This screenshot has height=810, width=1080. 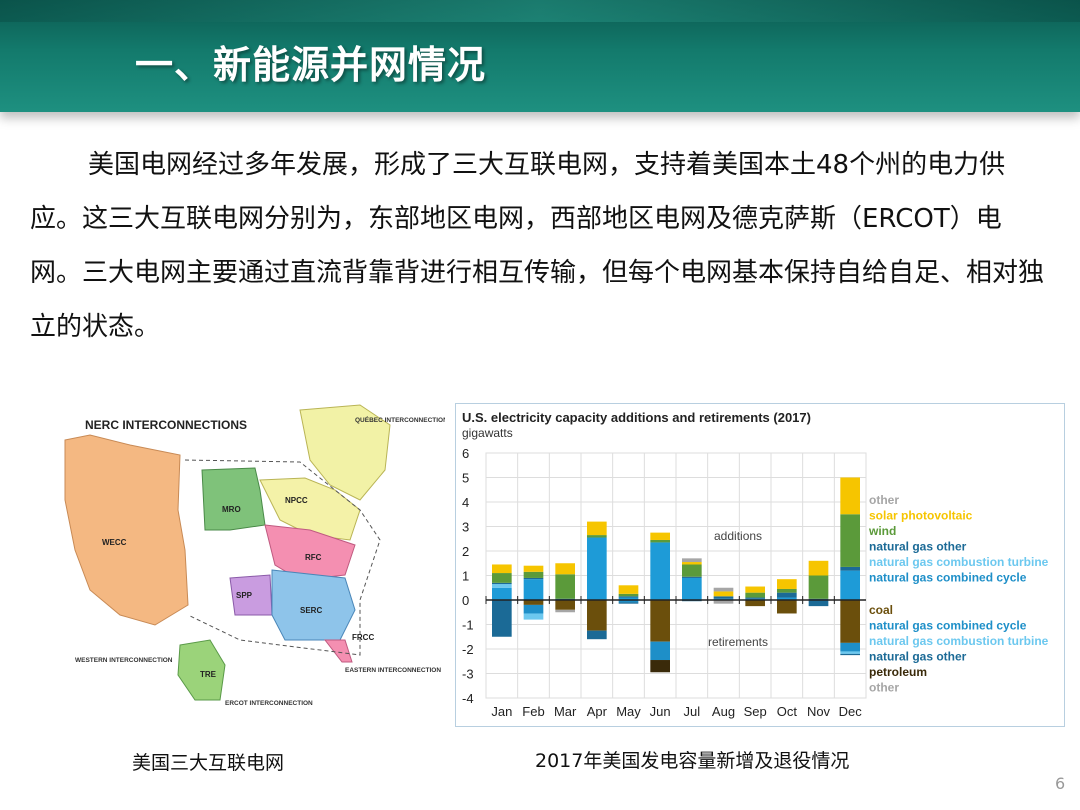 I want to click on x-tick-label: Jan, so click(x=501, y=711).